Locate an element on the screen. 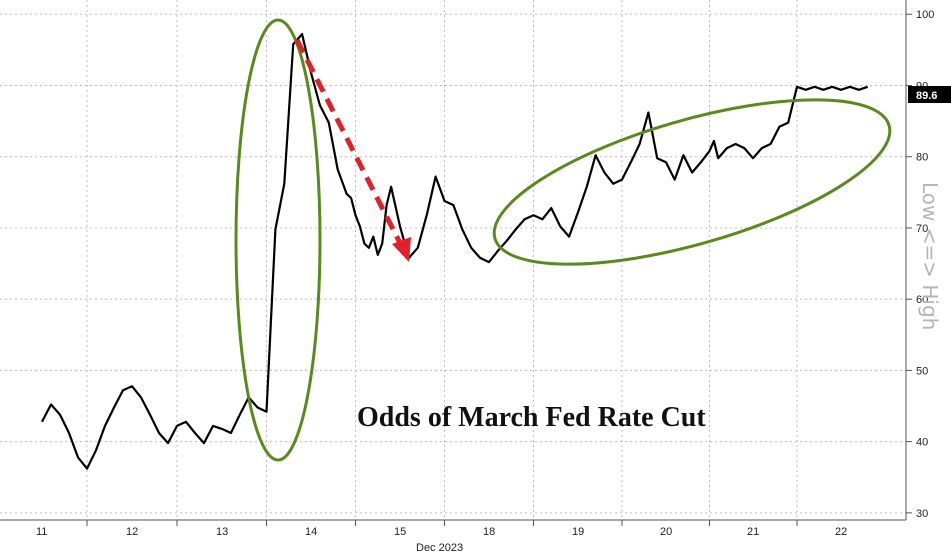 The image size is (951, 556). x-tick-label: 14 is located at coordinates (311, 532).